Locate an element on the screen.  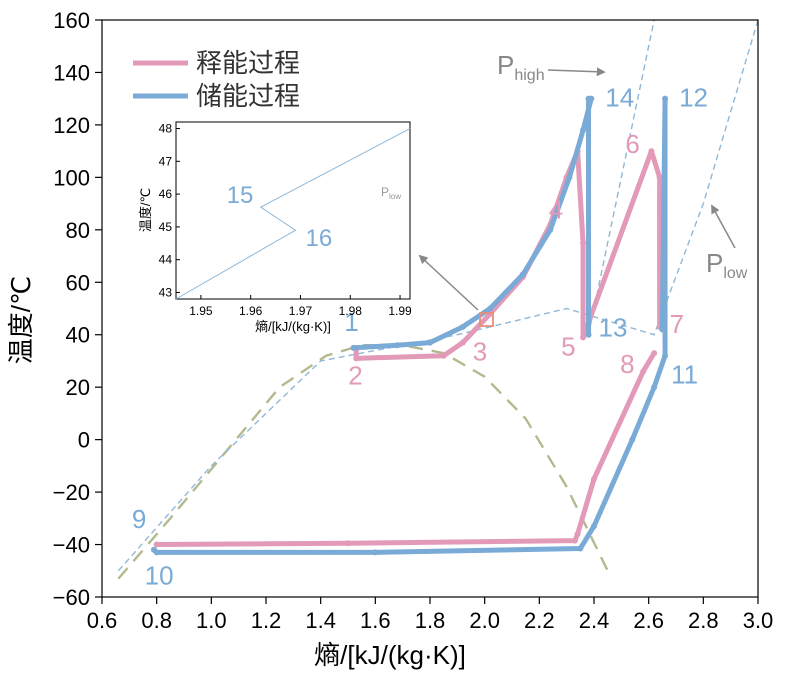
inset-plow-sub: low is located at coordinates (395, 196).